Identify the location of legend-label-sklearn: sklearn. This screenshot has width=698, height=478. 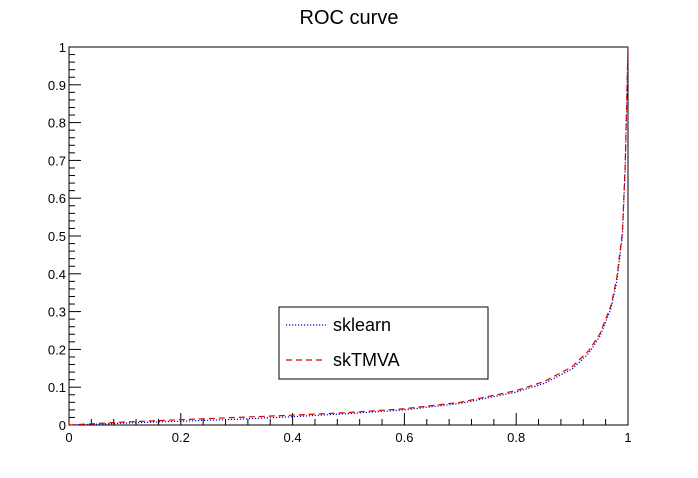
(362, 325).